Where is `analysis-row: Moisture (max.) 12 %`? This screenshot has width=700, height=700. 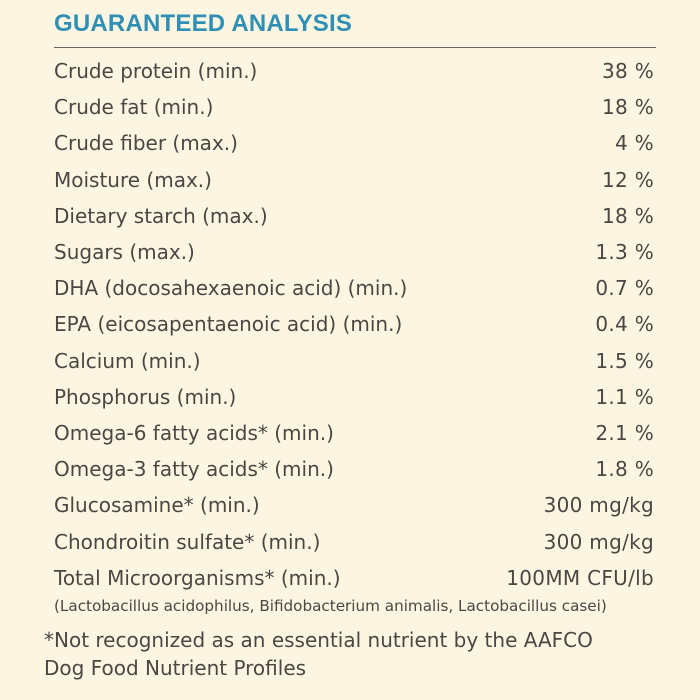
analysis-row: Moisture (max.) 12 % is located at coordinates (354, 180).